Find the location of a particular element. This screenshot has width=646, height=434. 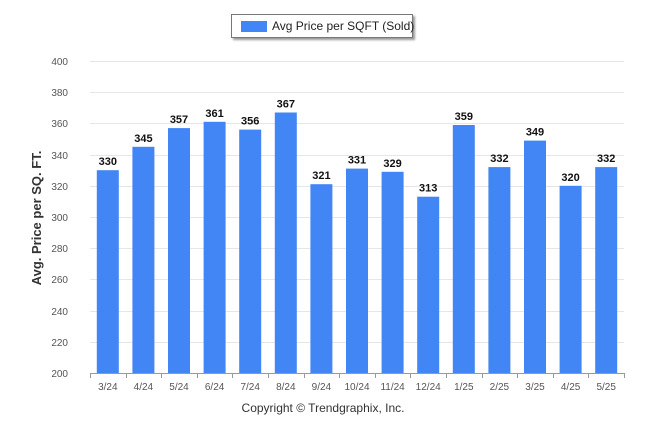

y-tick-label: 360 is located at coordinates (59, 124).